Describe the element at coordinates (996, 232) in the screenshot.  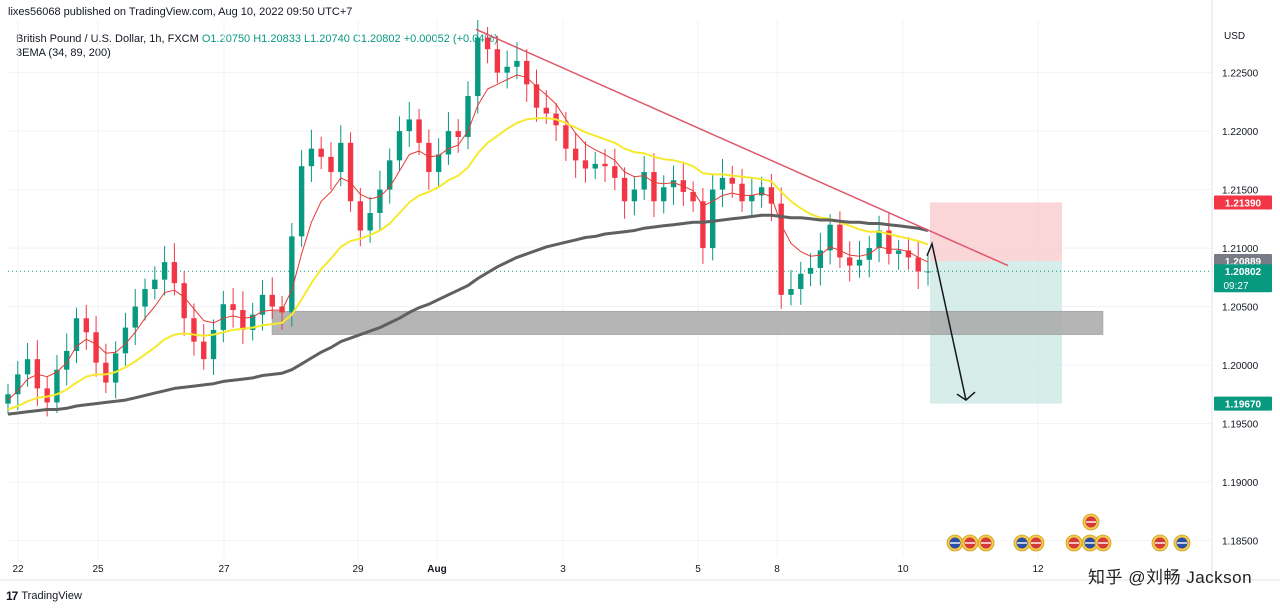
I see `stop-loss-zone` at that location.